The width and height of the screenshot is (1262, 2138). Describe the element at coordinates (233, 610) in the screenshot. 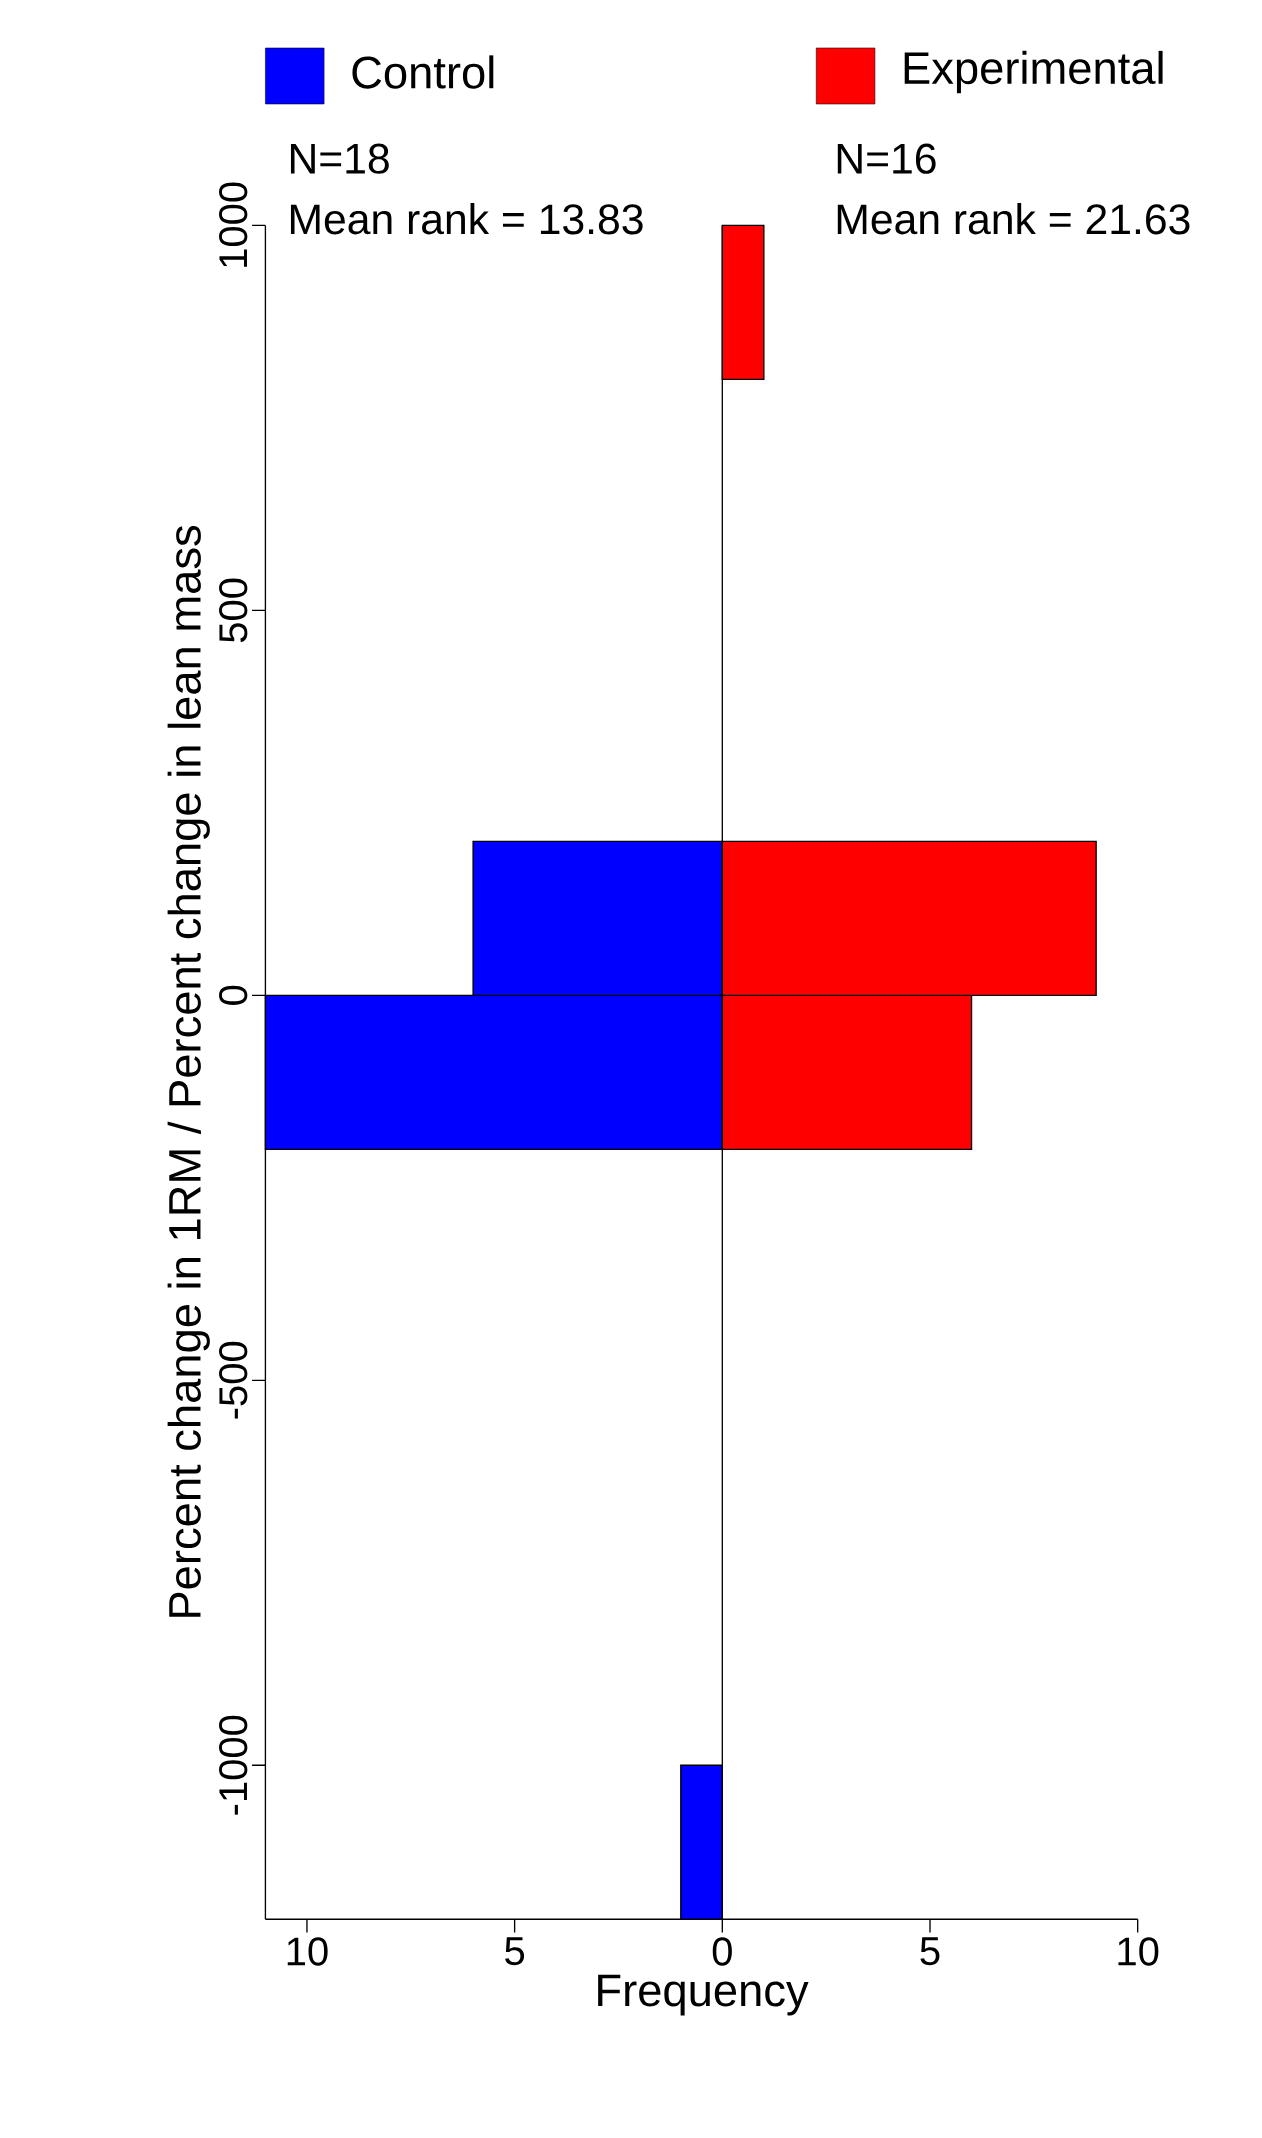

I see `y-tick-label: 500` at that location.